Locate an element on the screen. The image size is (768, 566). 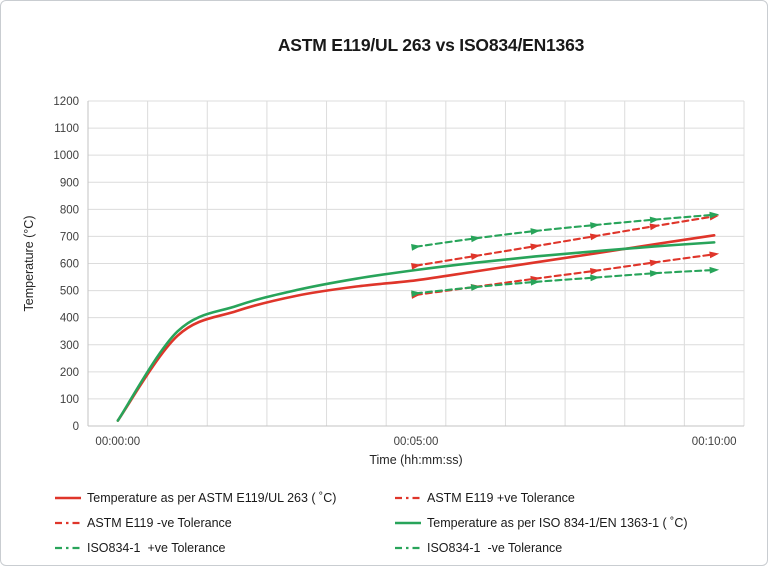
svg-text: 0 is located at coordinates (76, 427).